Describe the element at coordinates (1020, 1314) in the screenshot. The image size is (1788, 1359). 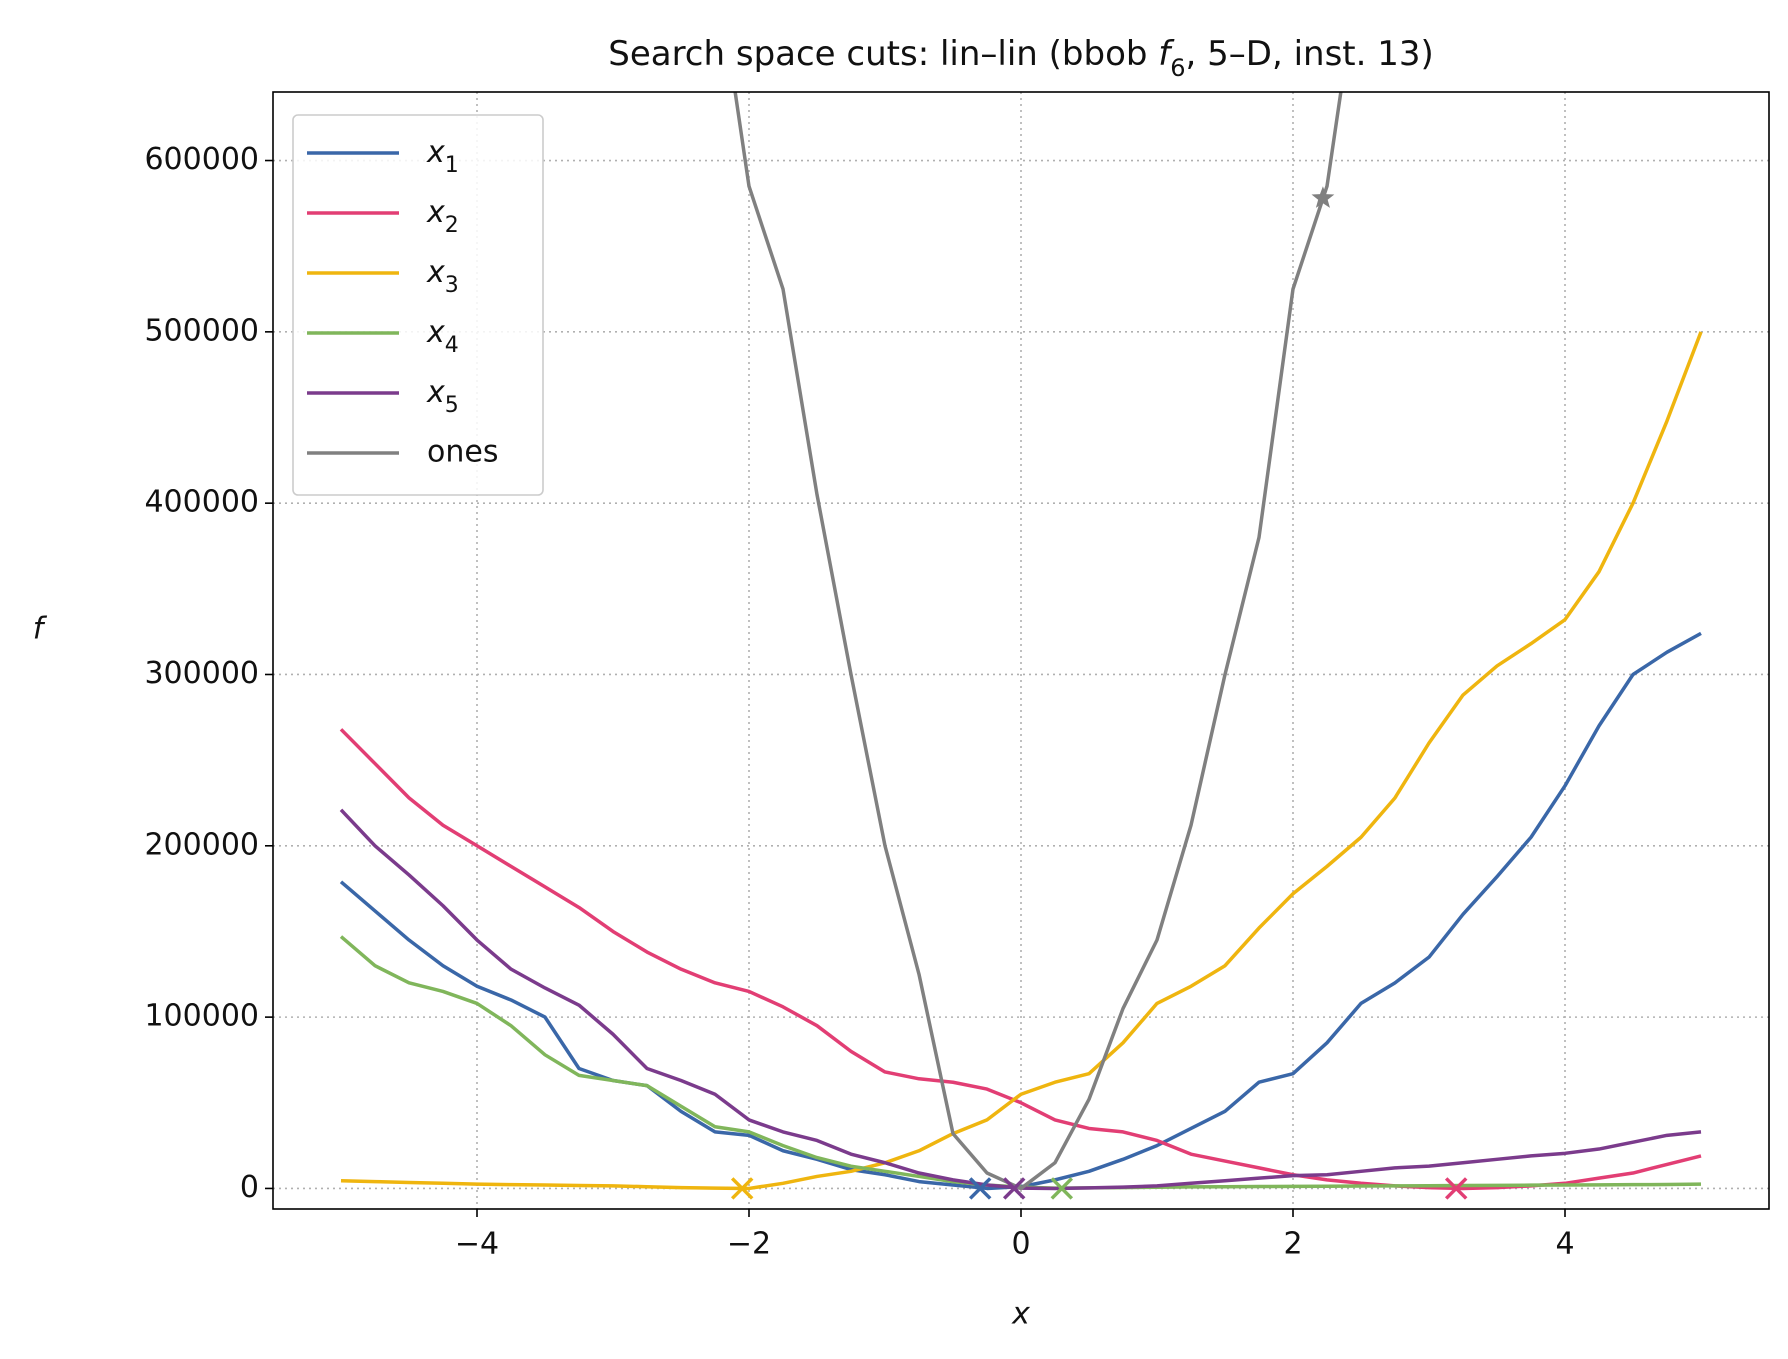
I see `x-axis-label: x` at that location.